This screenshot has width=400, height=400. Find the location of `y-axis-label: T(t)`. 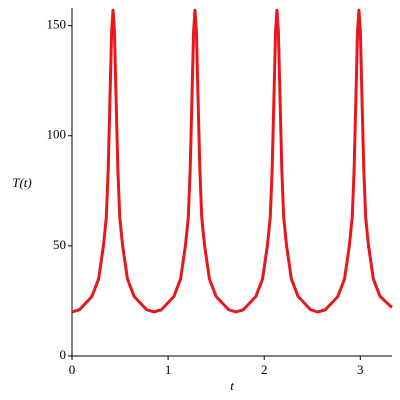

y-axis-label: T(t) is located at coordinates (22, 182).